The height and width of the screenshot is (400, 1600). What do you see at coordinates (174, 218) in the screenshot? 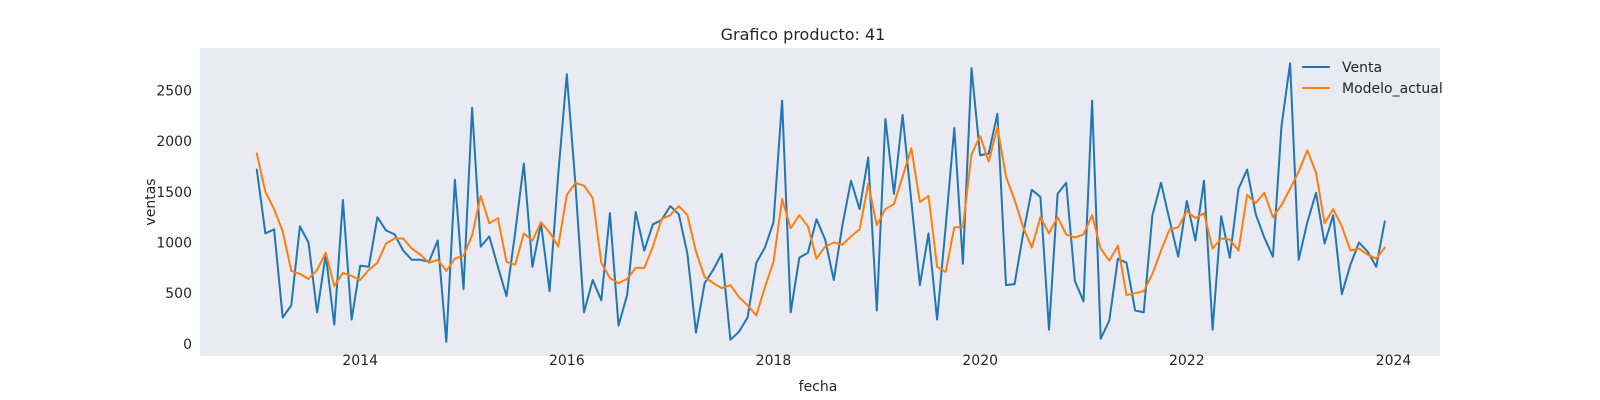
I see `y-axis-ticks: 0 500 1000 1500 2000 2500` at bounding box center [174, 218].